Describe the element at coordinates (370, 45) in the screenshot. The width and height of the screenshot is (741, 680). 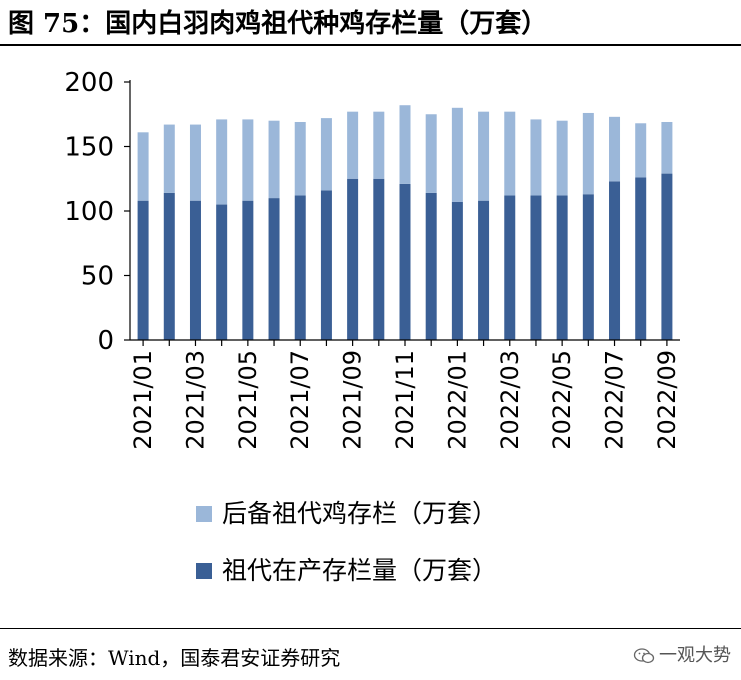
I see `title-rule` at that location.